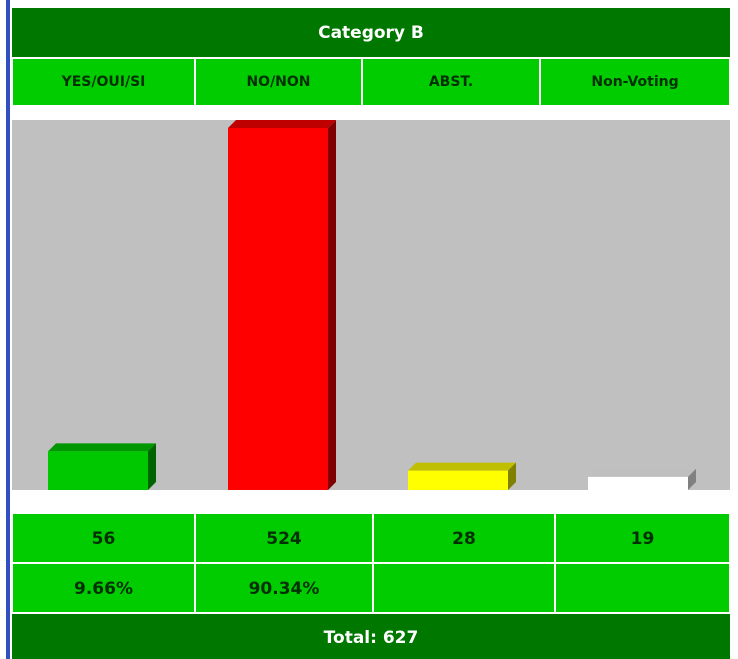 The width and height of the screenshot is (738, 659). I want to click on left-border, so click(8, 329).